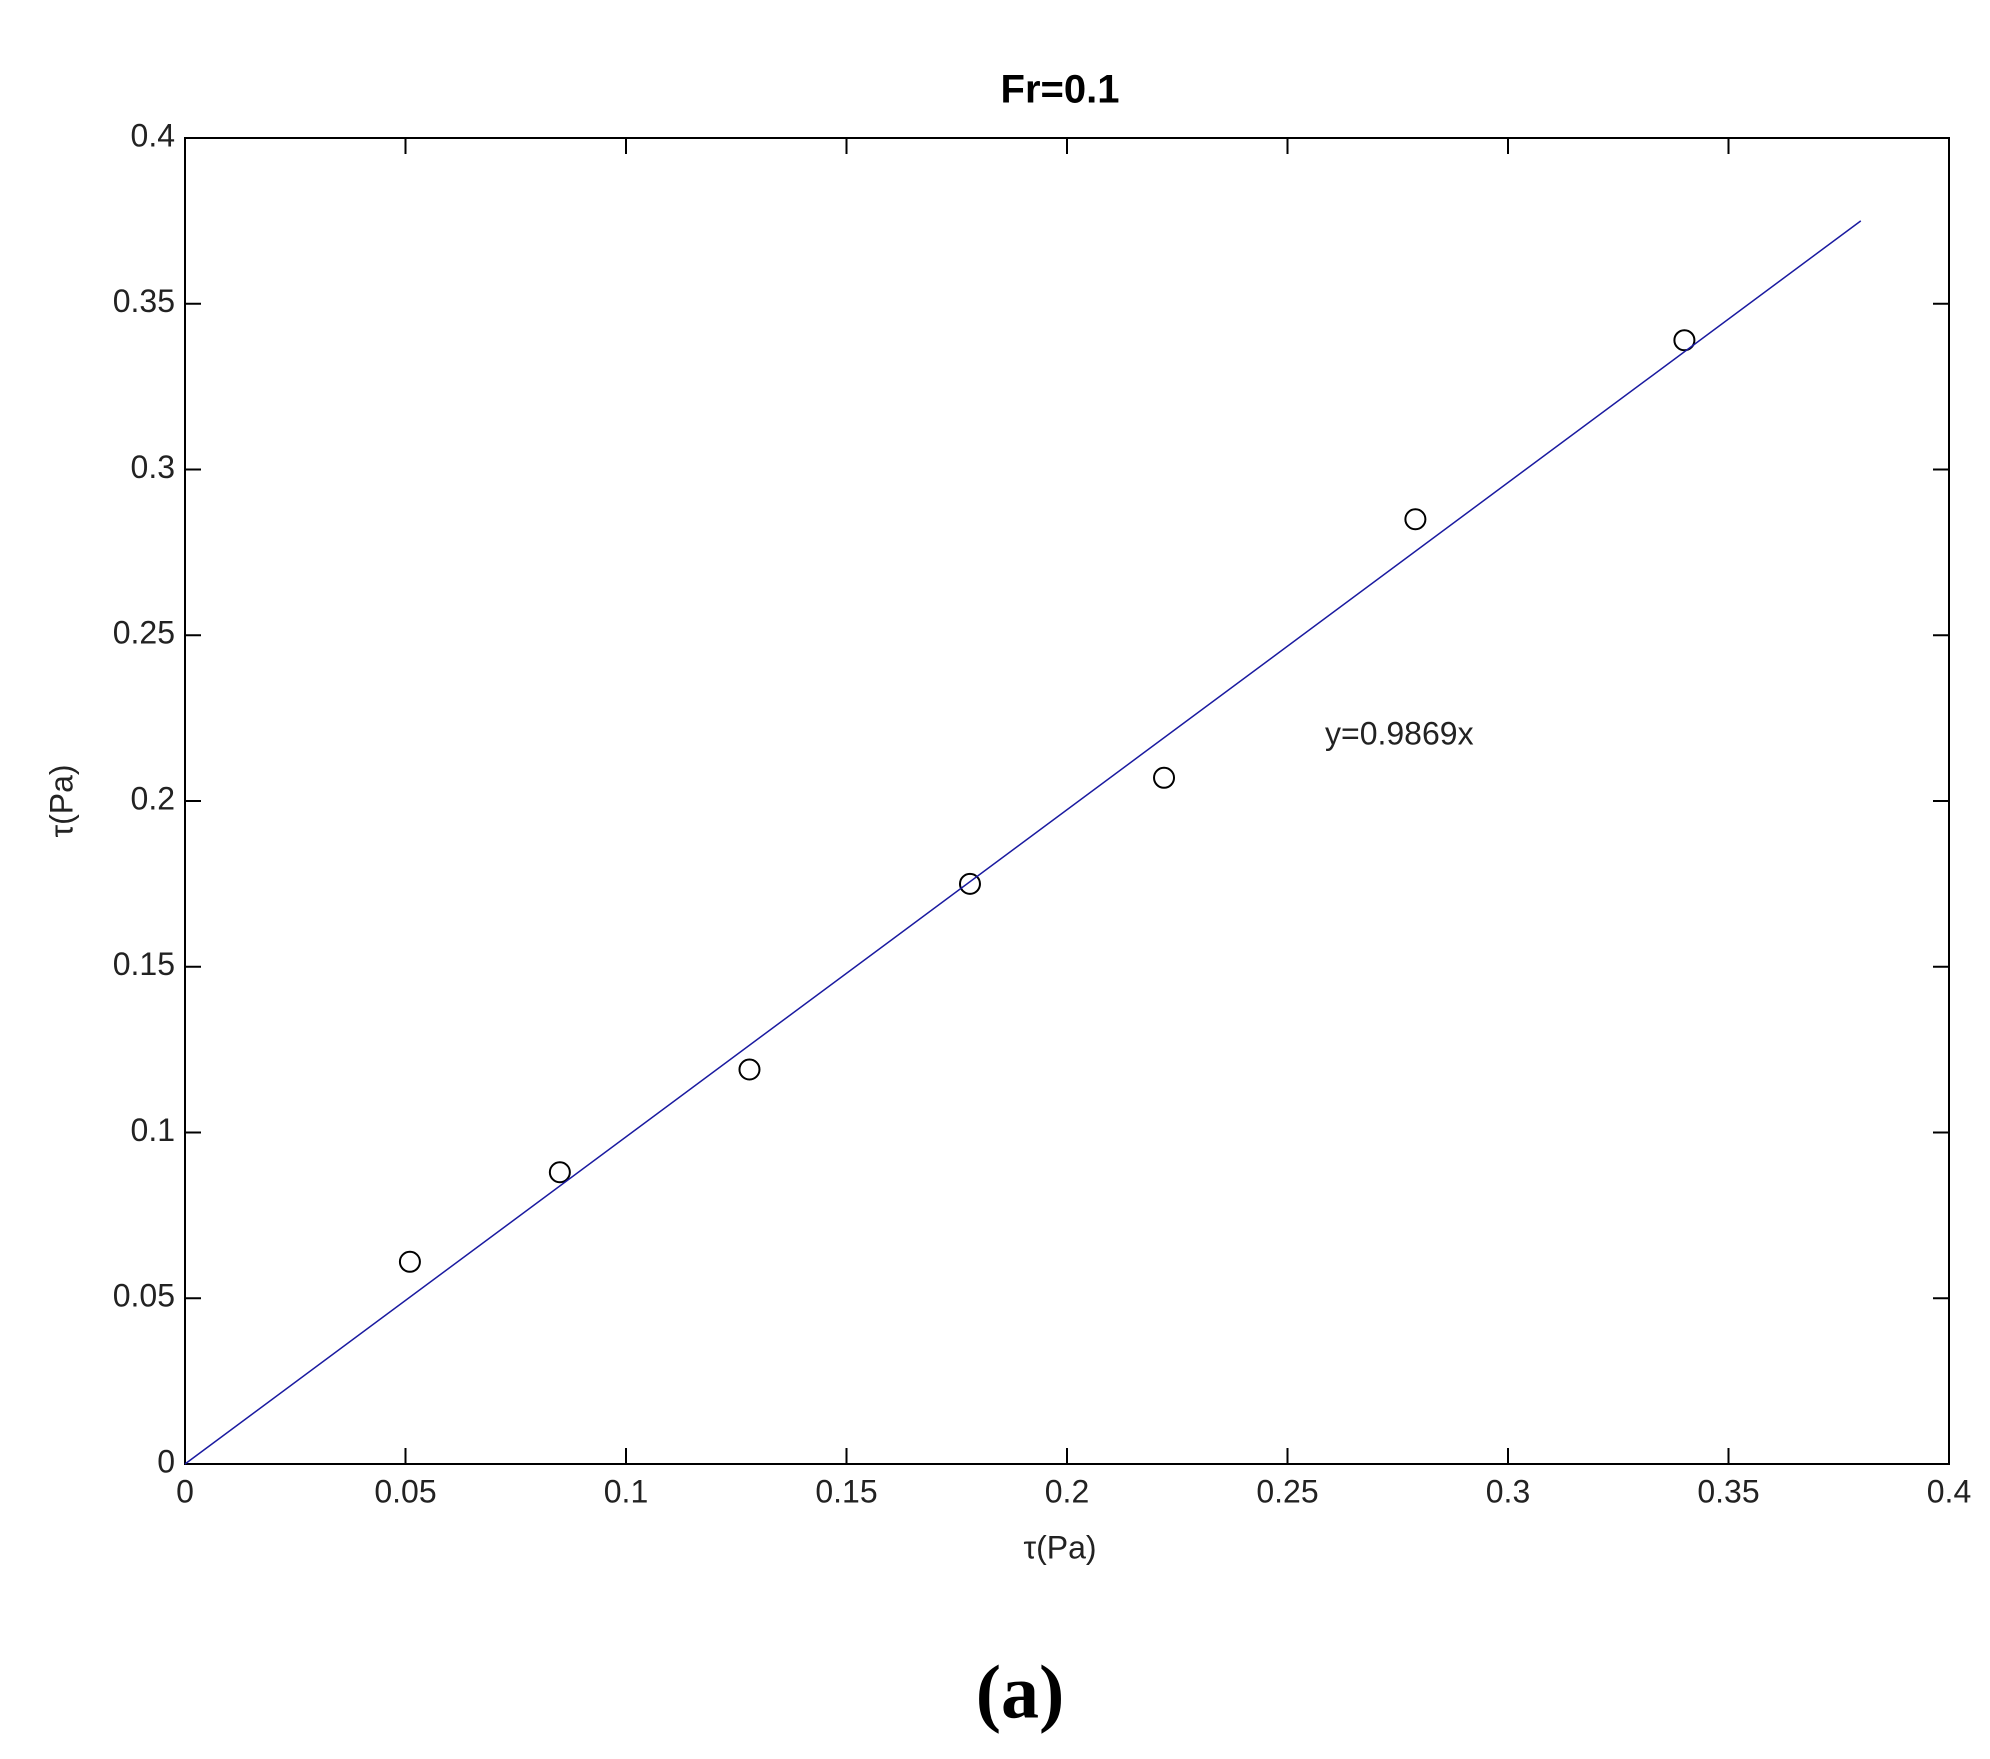  Describe the element at coordinates (1399, 733) in the screenshot. I see `annotation: y=0.9869x` at that location.